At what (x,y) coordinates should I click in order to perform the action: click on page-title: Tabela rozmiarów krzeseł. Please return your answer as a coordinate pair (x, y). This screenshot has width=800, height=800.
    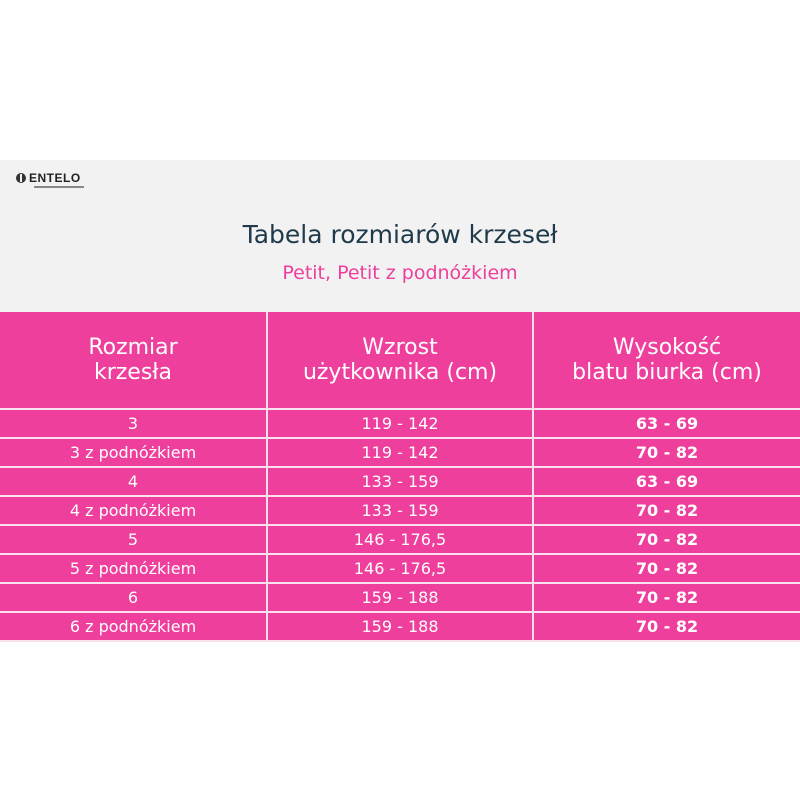
    Looking at the image, I should click on (400, 234).